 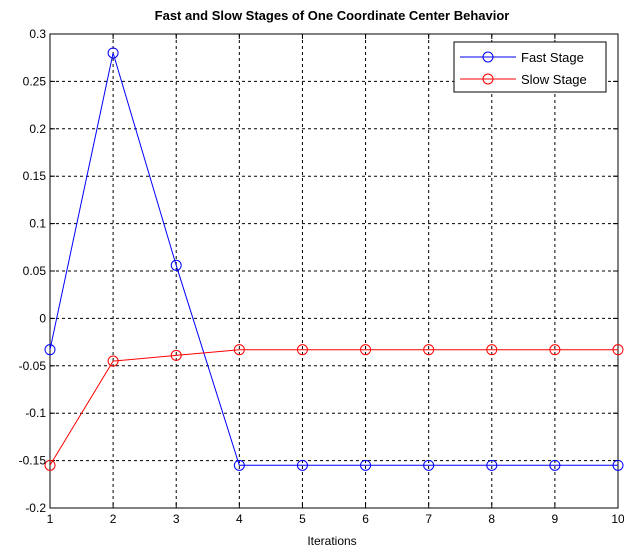 I want to click on y-axis-tick-labels: 0.3 0.25 0.2 0.15 0.1 0.05 0 -0.05 -0.1 -0.15 -0.2, so click(x=33, y=271).